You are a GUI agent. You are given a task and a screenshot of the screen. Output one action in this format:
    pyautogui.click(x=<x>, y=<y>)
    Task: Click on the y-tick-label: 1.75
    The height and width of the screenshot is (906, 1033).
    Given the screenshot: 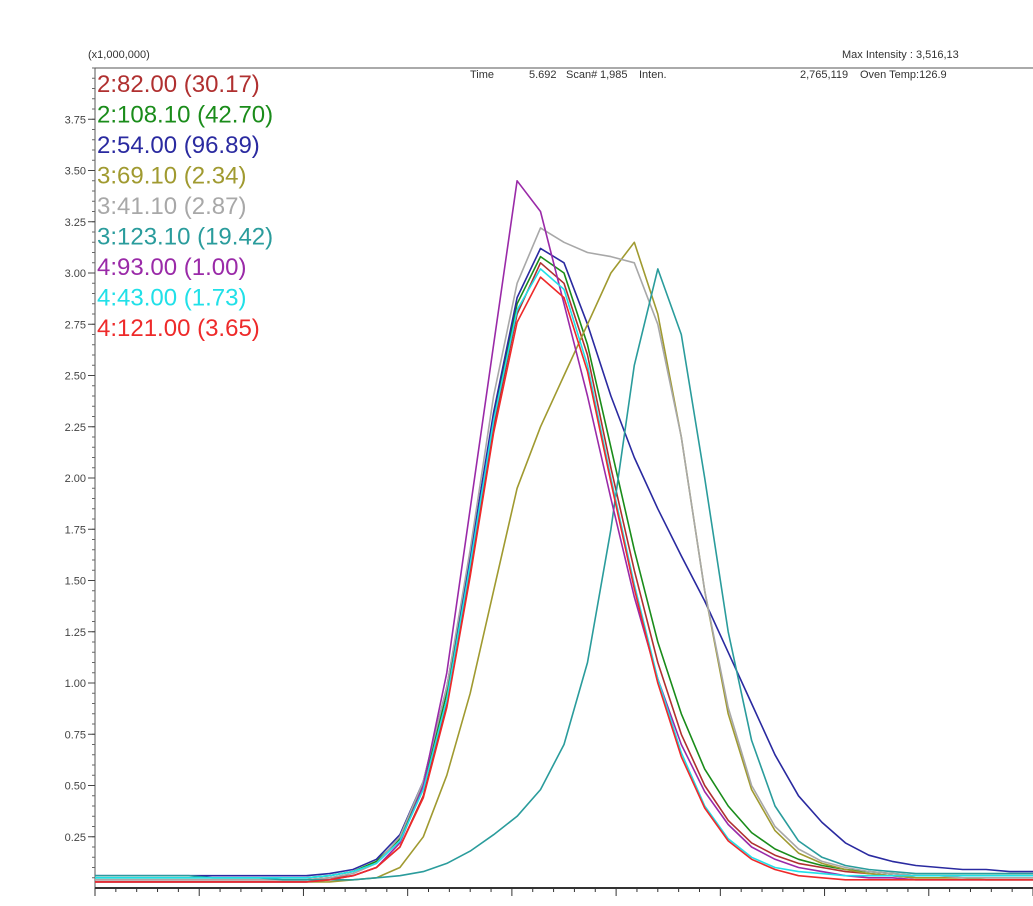 What is the action you would take?
    pyautogui.click(x=75, y=530)
    